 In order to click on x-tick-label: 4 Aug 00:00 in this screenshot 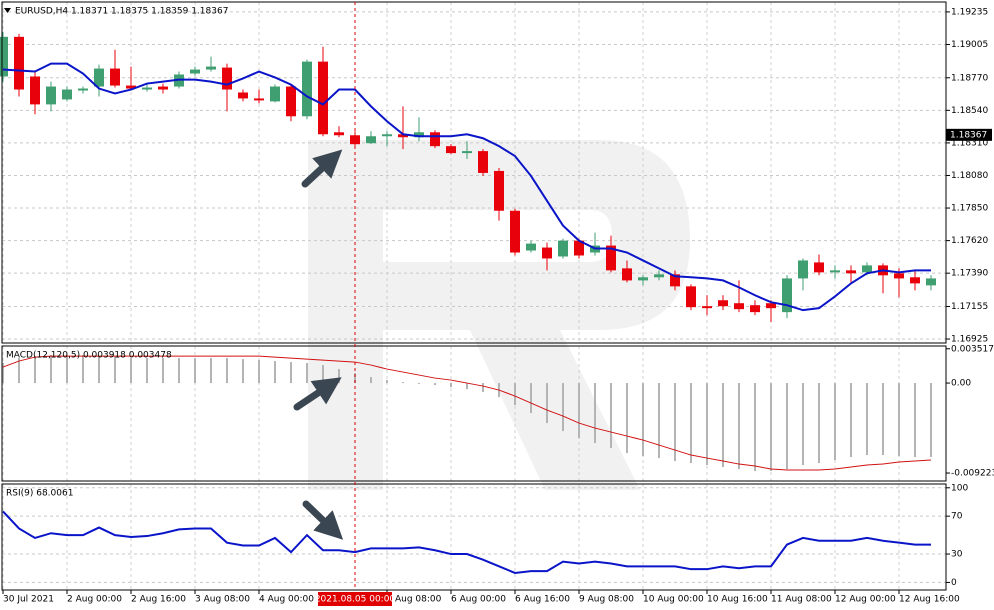, I will do `click(286, 600)`.